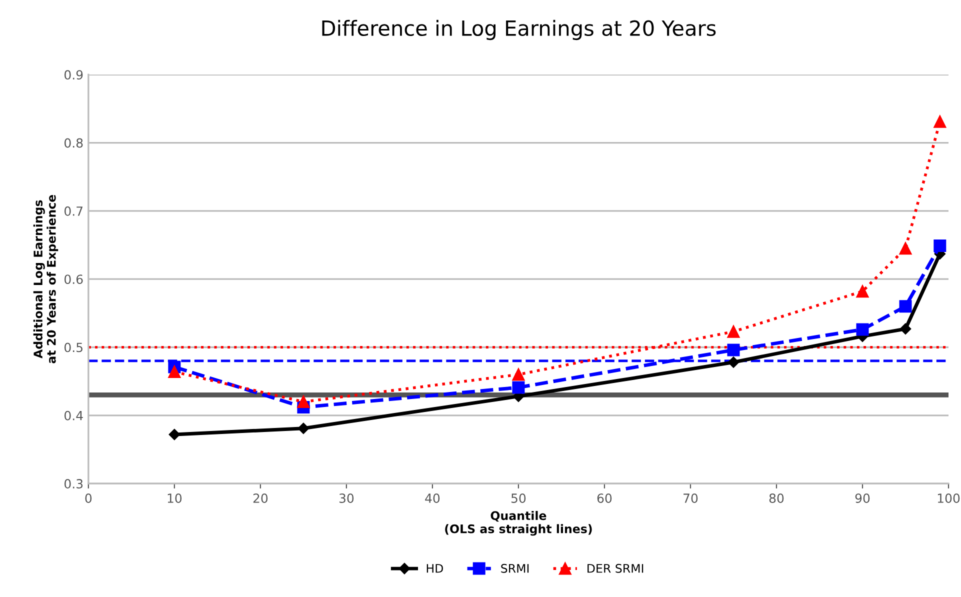  I want to click on y-tick-label: 0.3, so click(73, 483).